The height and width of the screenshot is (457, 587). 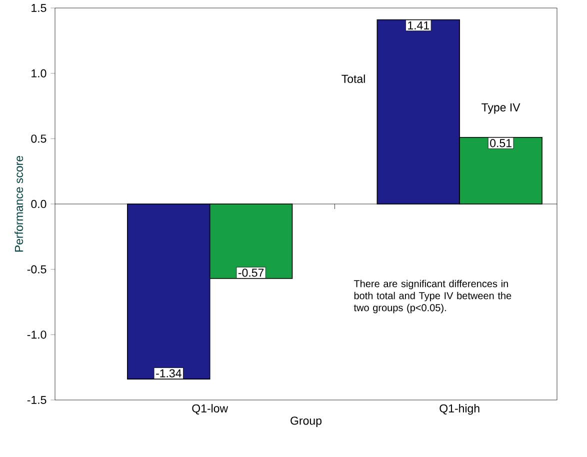 I want to click on text: Type IV, so click(x=501, y=108).